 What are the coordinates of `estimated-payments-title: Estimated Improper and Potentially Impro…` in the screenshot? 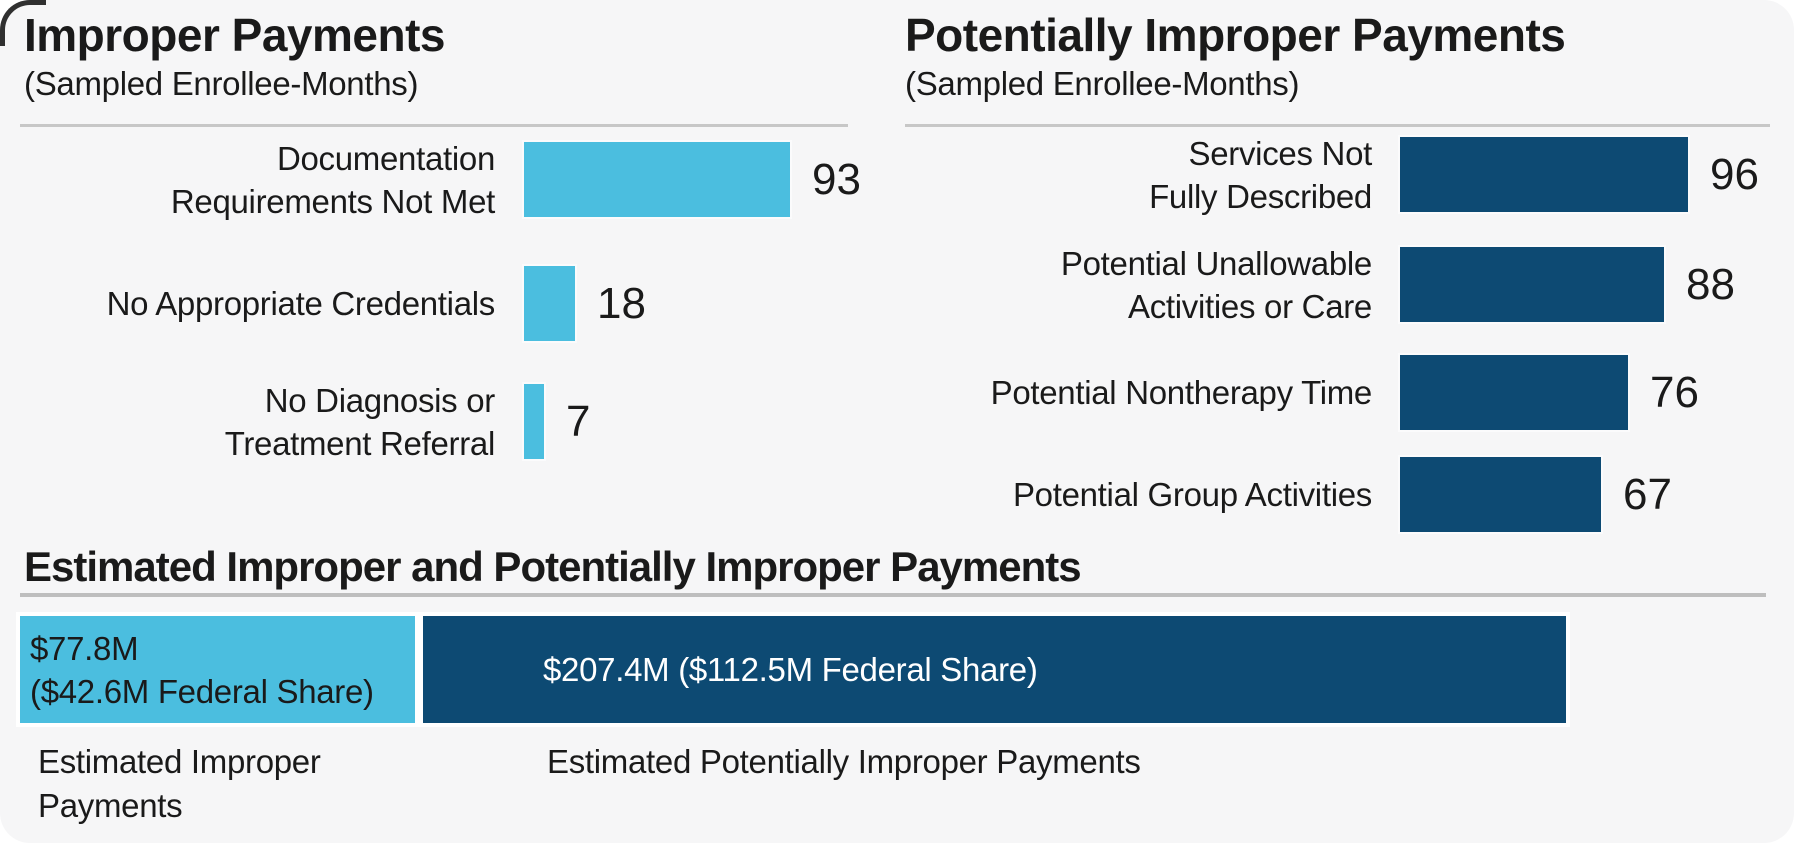 It's located at (553, 566).